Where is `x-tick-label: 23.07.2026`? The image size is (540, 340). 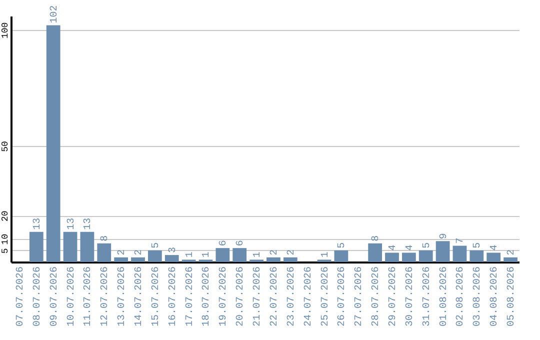 x-tick-label: 23.07.2026 is located at coordinates (292, 296).